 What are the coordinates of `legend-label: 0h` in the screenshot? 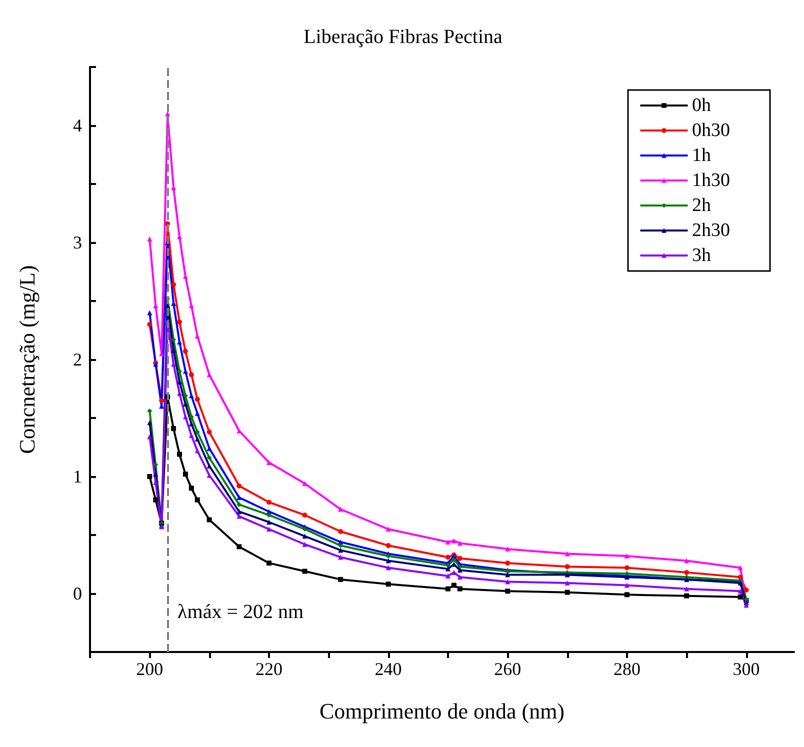 It's located at (702, 105).